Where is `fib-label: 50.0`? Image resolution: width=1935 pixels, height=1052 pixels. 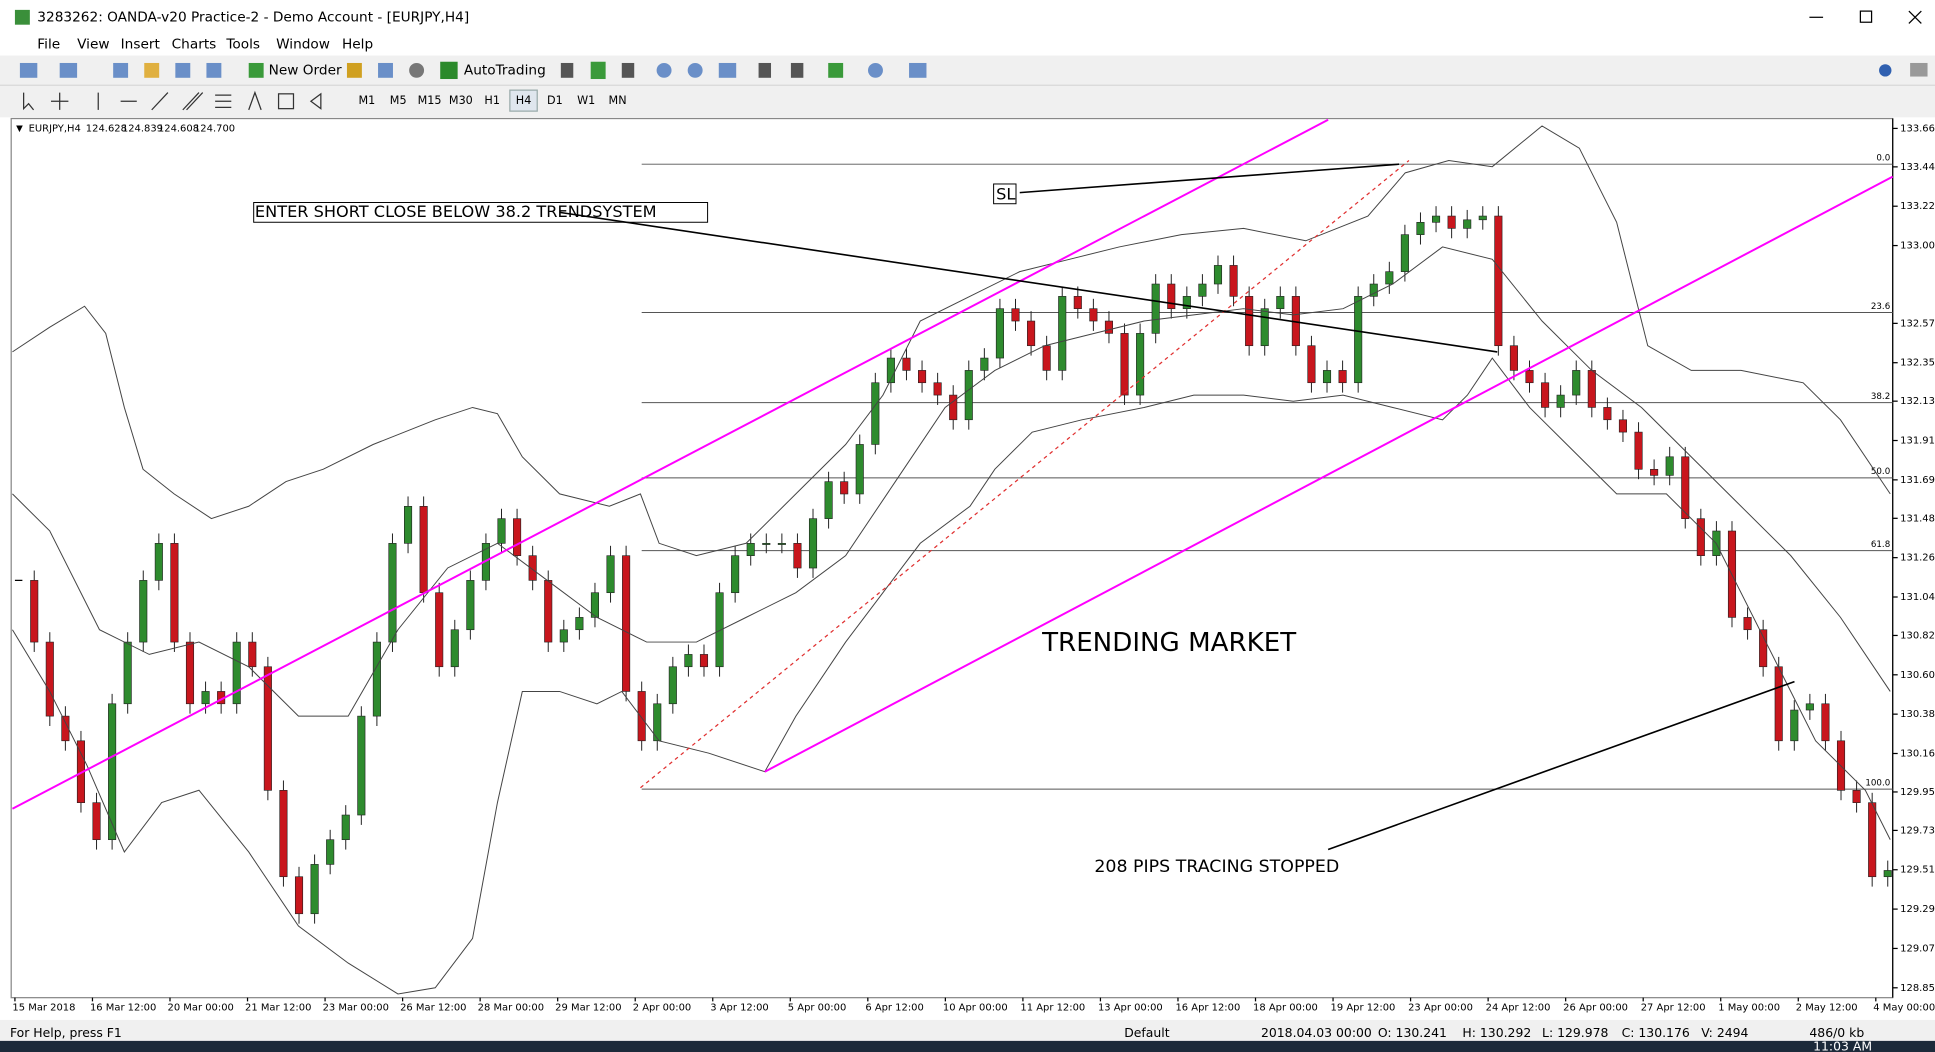
fib-label: 50.0 is located at coordinates (1880, 472).